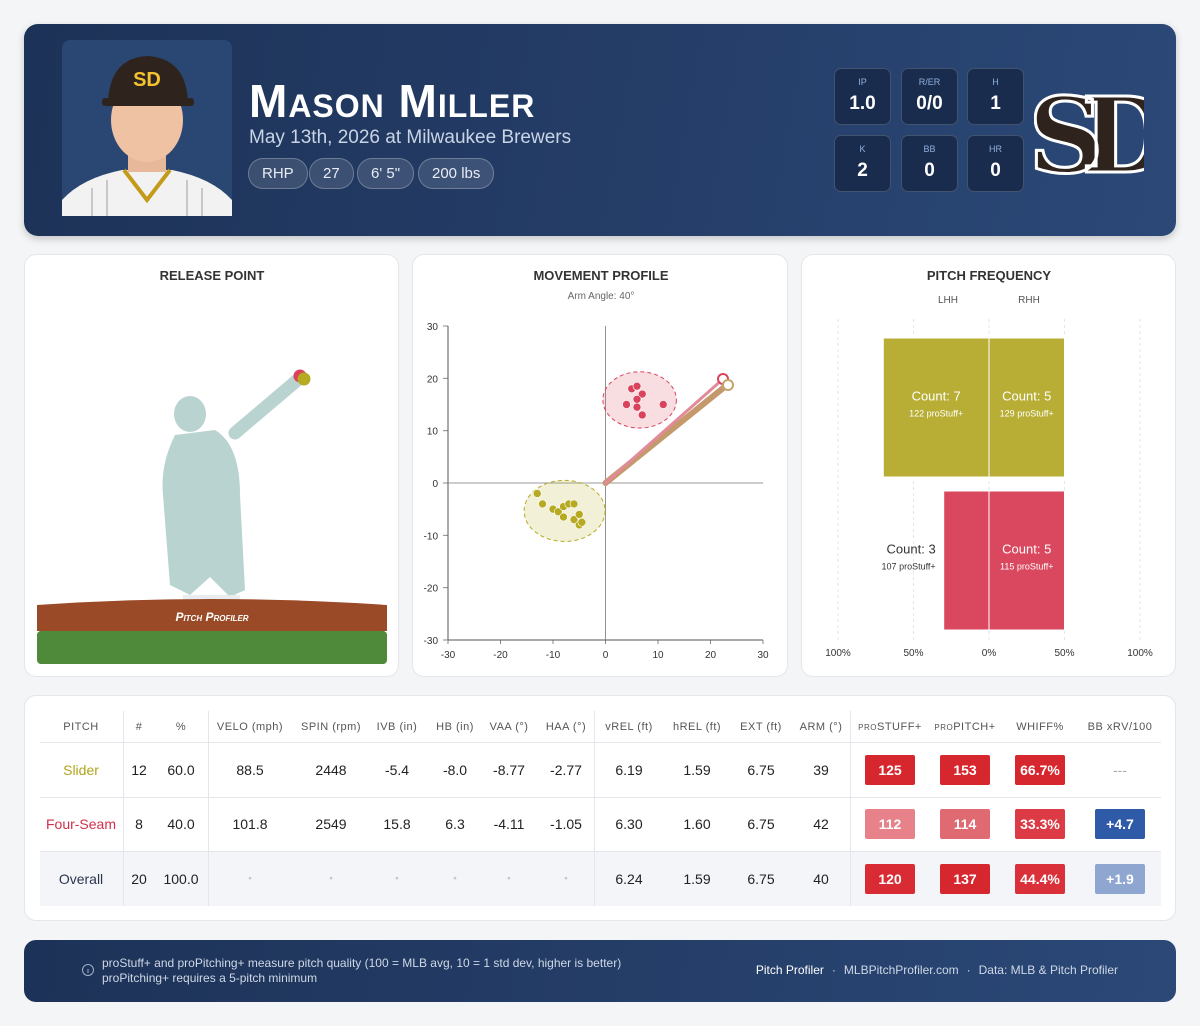 This screenshot has width=1200, height=1026. Describe the element at coordinates (81, 727) in the screenshot. I see `column-header: PITCH` at that location.